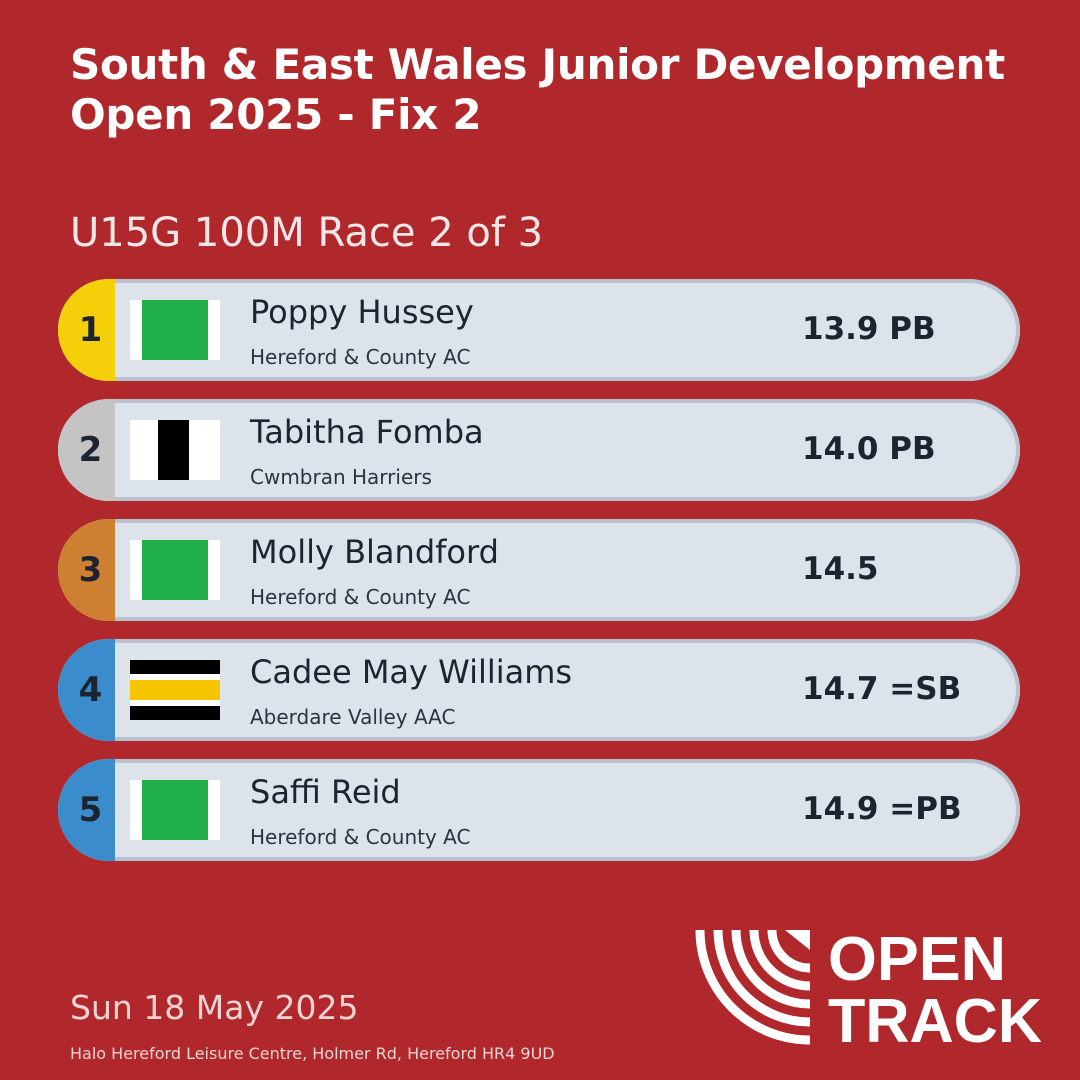 The image size is (1080, 1080). What do you see at coordinates (86, 570) in the screenshot?
I see `position: 3` at bounding box center [86, 570].